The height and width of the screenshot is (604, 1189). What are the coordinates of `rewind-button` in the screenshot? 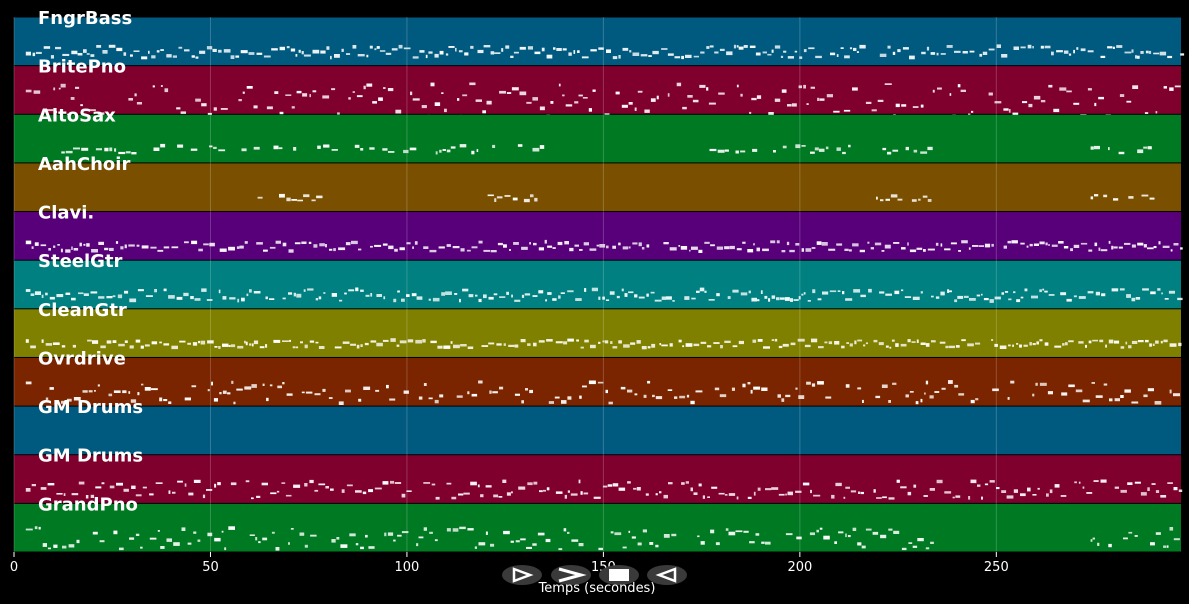 It's located at (667, 575).